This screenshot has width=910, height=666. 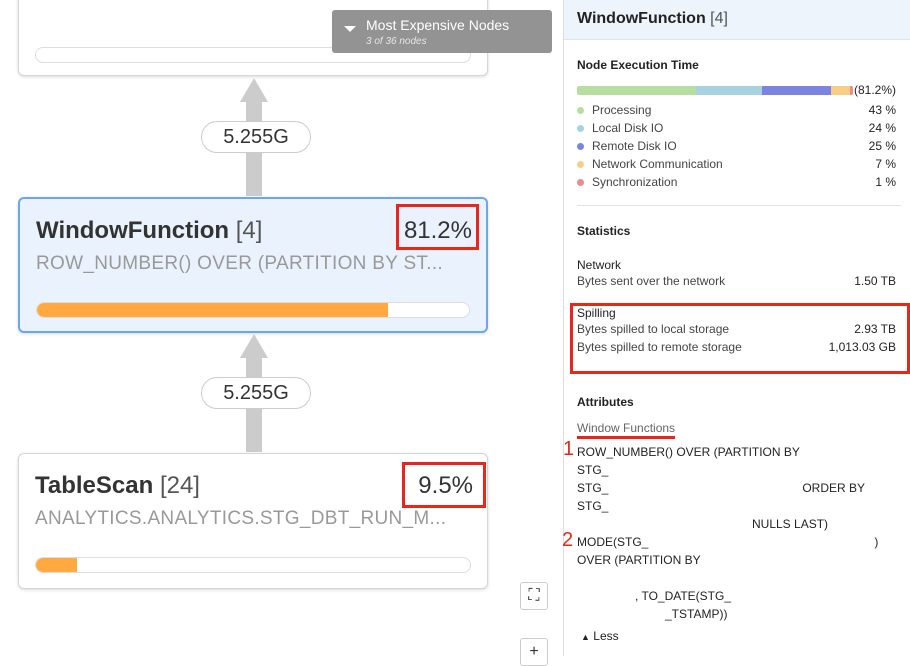 What do you see at coordinates (739, 205) in the screenshot?
I see `divider` at bounding box center [739, 205].